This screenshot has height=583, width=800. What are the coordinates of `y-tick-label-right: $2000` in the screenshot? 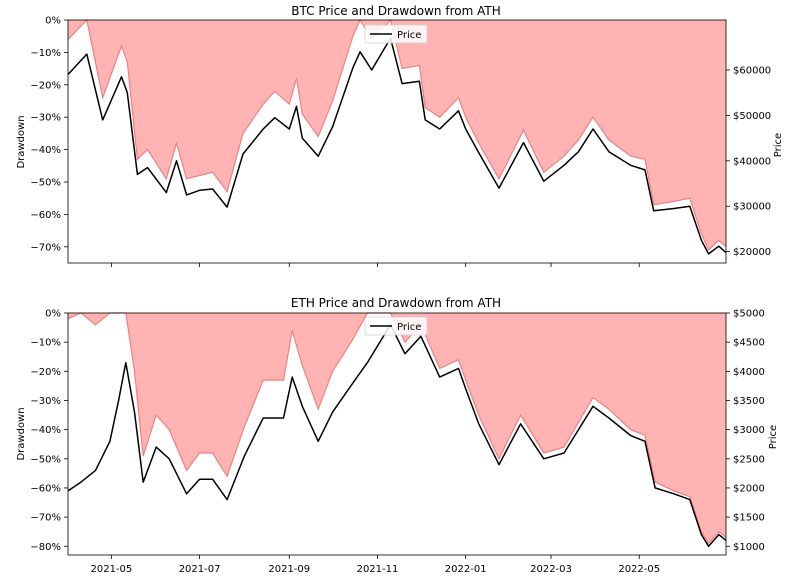 It's located at (749, 488).